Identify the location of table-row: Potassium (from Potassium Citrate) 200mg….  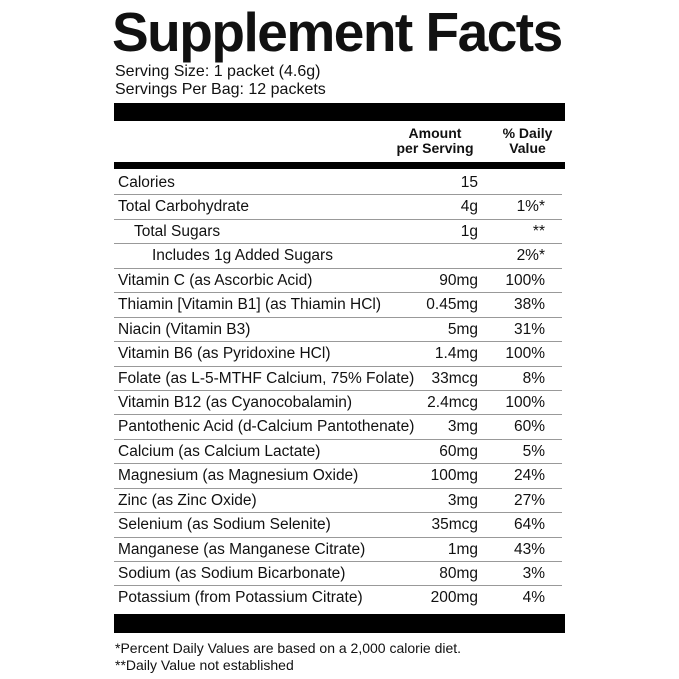
(338, 598).